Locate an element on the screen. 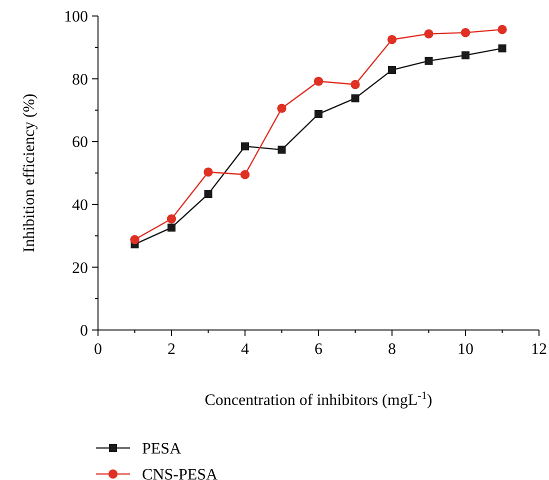 This screenshot has width=549, height=480. y-tick-label: 80 is located at coordinates (80, 79).